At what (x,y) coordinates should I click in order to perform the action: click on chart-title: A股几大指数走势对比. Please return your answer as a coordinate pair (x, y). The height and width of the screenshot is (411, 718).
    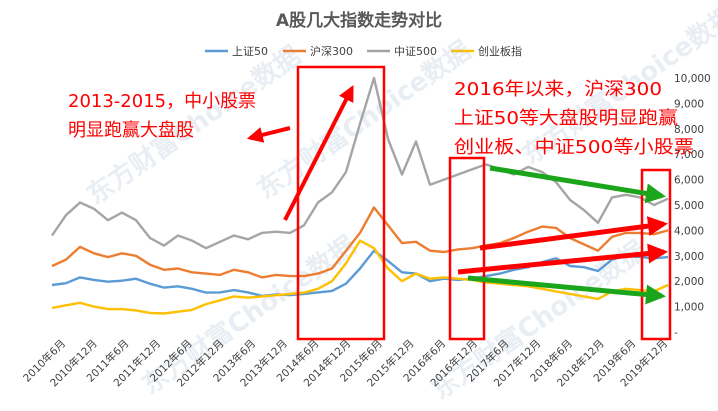
    Looking at the image, I should click on (359, 20).